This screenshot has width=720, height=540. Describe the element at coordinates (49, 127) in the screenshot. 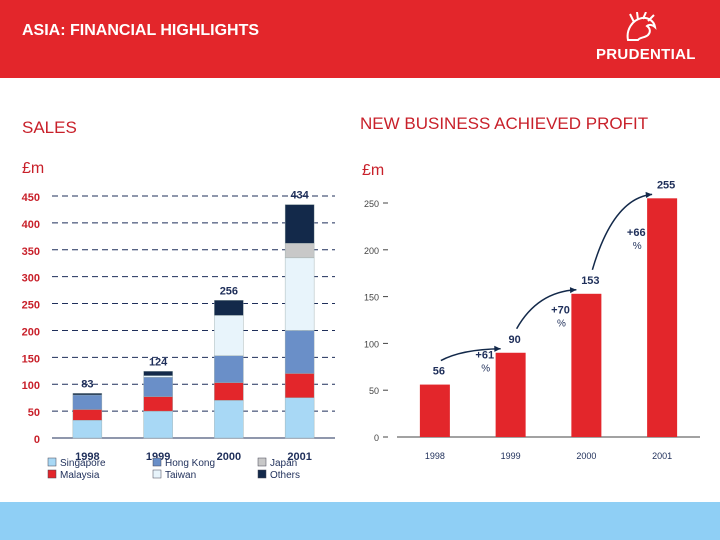

I see `sales-title: SALES` at that location.